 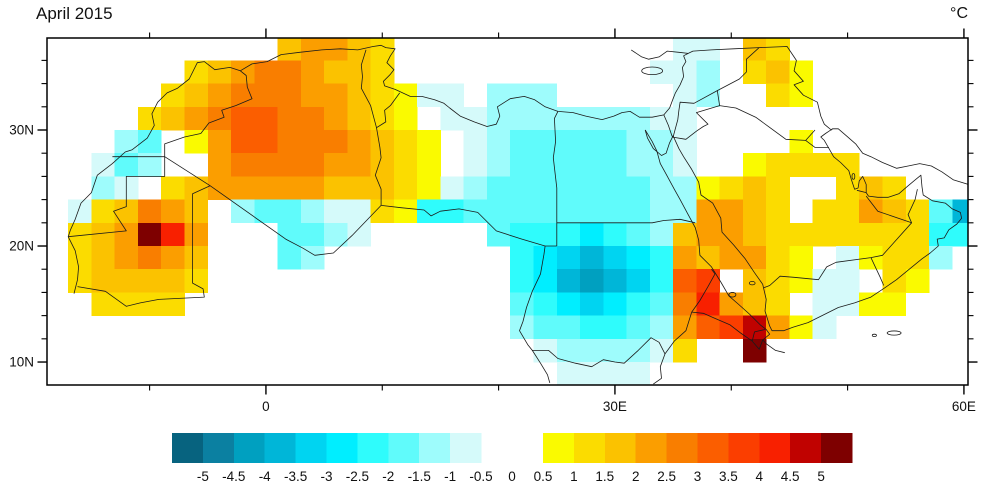 I want to click on colorbar-tick-label: 4, so click(x=760, y=476).